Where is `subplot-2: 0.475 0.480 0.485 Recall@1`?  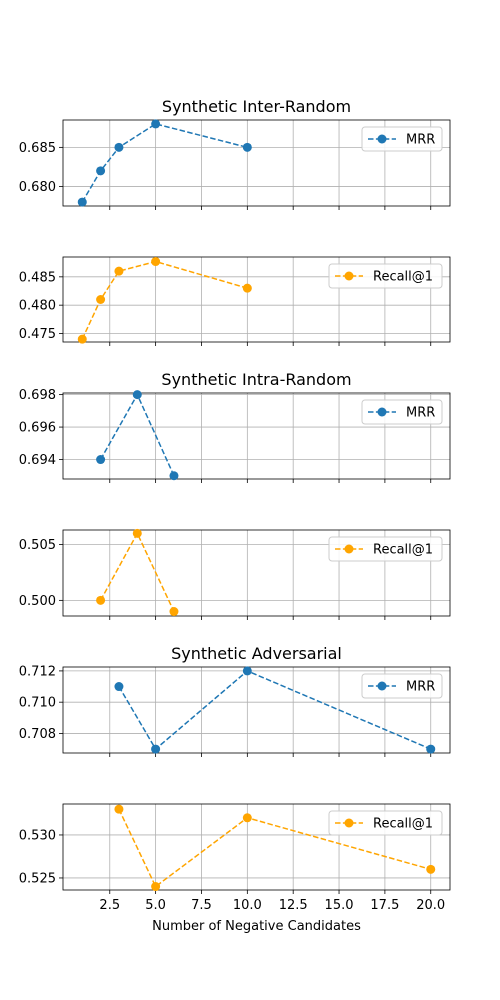
subplot-2: 0.475 0.480 0.485 Recall@1 is located at coordinates (235, 301).